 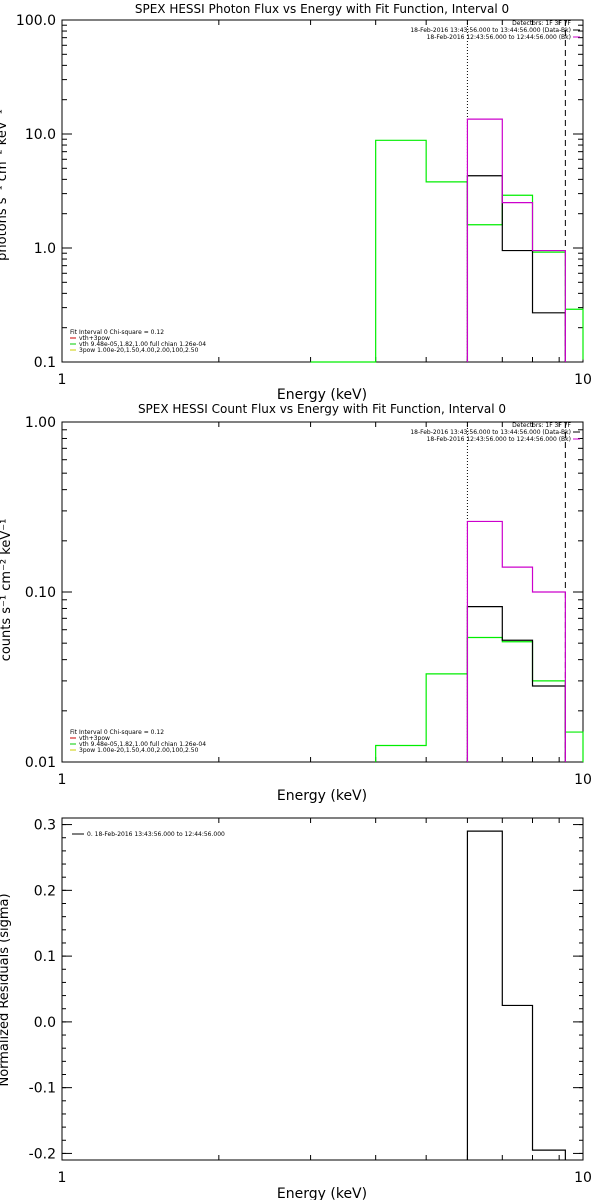 I want to click on y-tick-label: 10.0, so click(x=40, y=135).